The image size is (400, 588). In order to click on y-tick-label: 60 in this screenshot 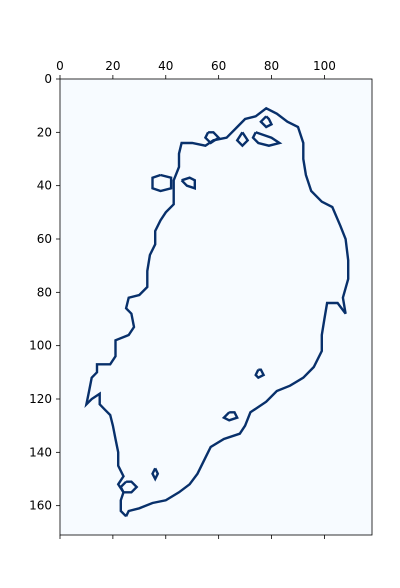, I will do `click(44, 239)`.